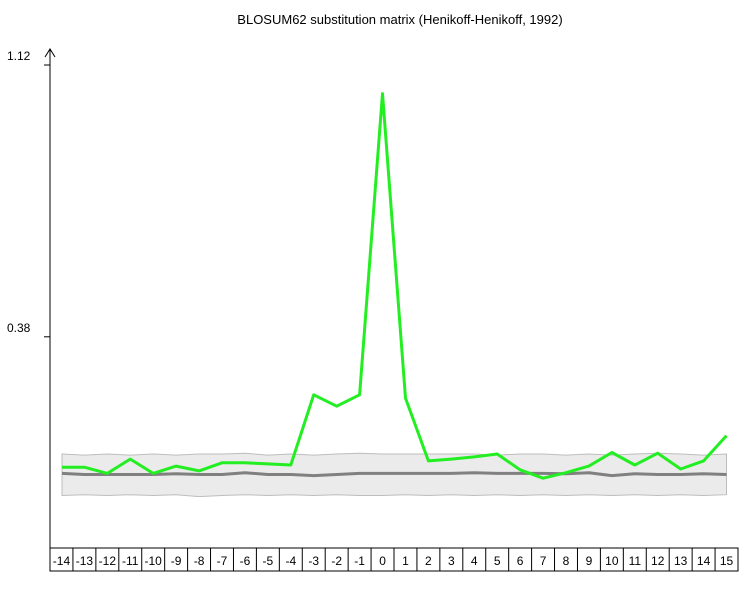 This screenshot has width=750, height=600. Describe the element at coordinates (336, 561) in the screenshot. I see `x-tick-label: -2` at that location.